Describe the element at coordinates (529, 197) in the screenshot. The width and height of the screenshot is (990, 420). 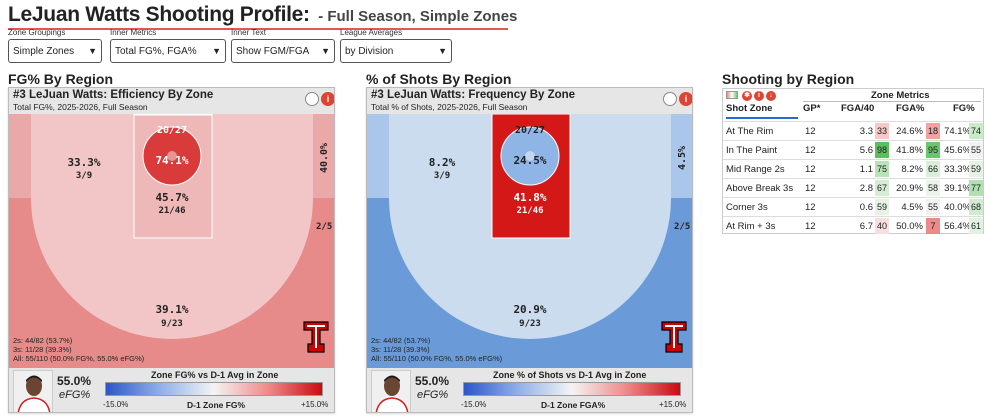
I see `paint-pct: 41.8%` at that location.